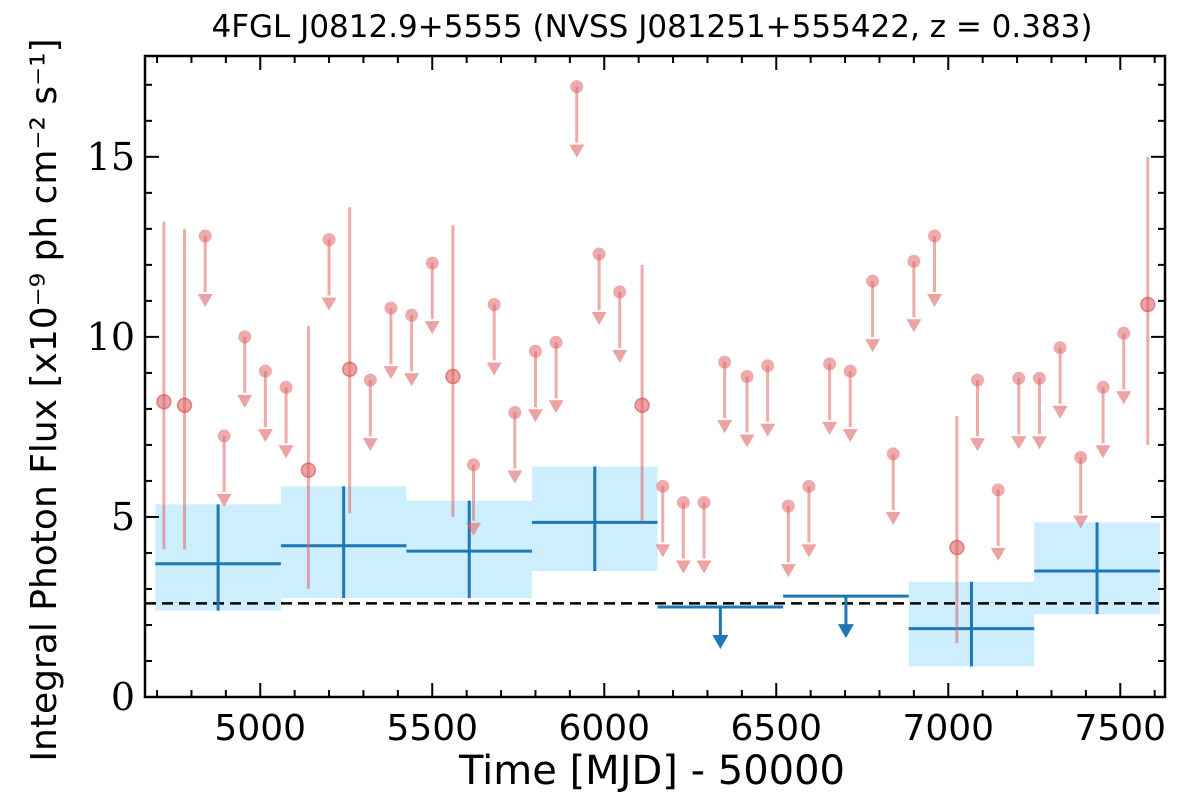 The image size is (1200, 800). Describe the element at coordinates (44, 399) in the screenshot. I see `y-axis-label: Integral Photon Flux [x10⁻⁹ ph cm⁻² s⁻¹]` at that location.